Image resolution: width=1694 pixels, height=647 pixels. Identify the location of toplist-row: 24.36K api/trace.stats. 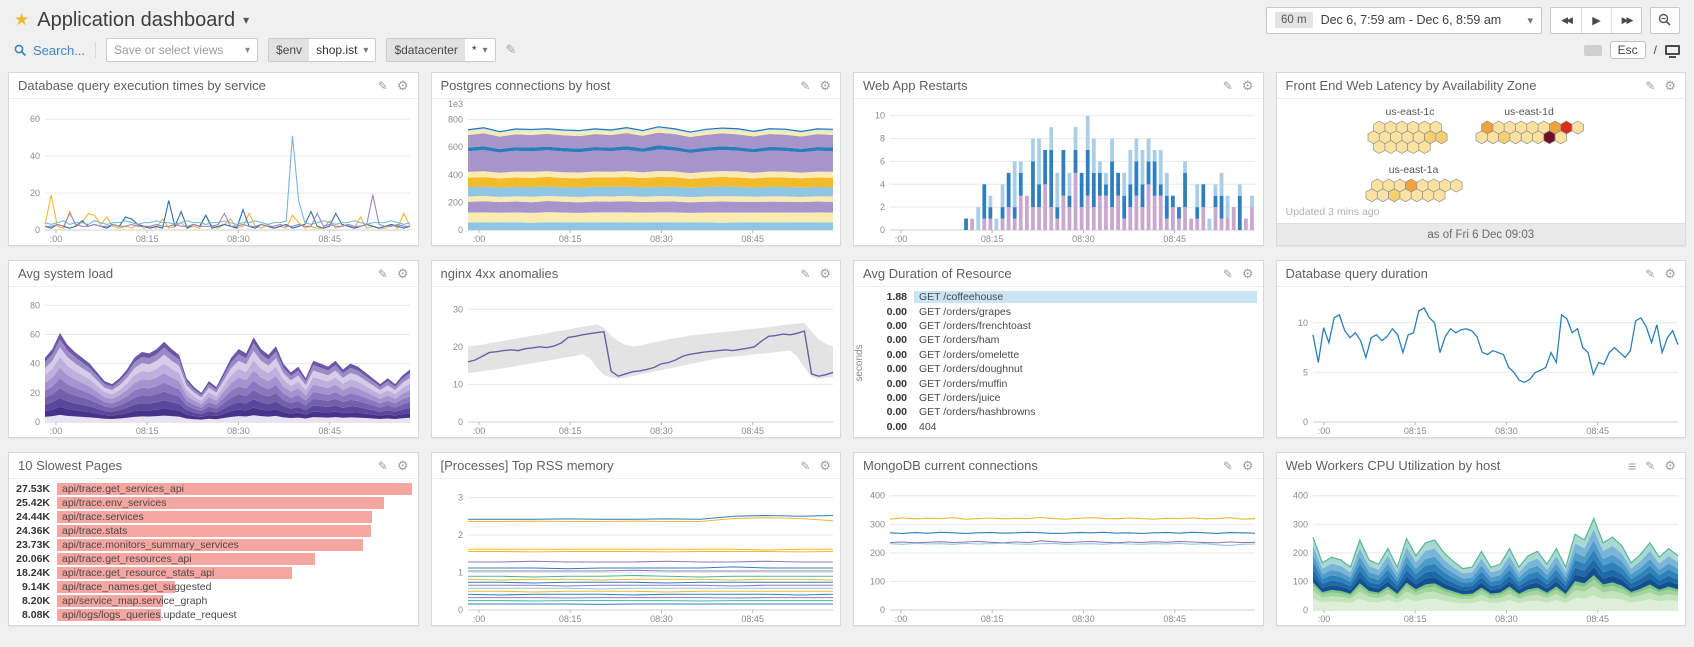
(211, 531).